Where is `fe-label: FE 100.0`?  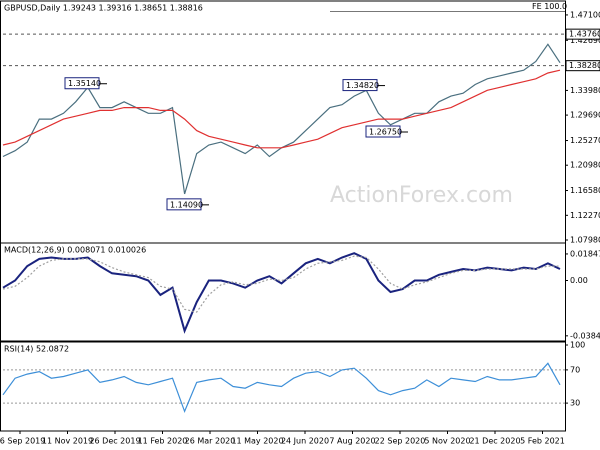 fe-label: FE 100.0 is located at coordinates (549, 6).